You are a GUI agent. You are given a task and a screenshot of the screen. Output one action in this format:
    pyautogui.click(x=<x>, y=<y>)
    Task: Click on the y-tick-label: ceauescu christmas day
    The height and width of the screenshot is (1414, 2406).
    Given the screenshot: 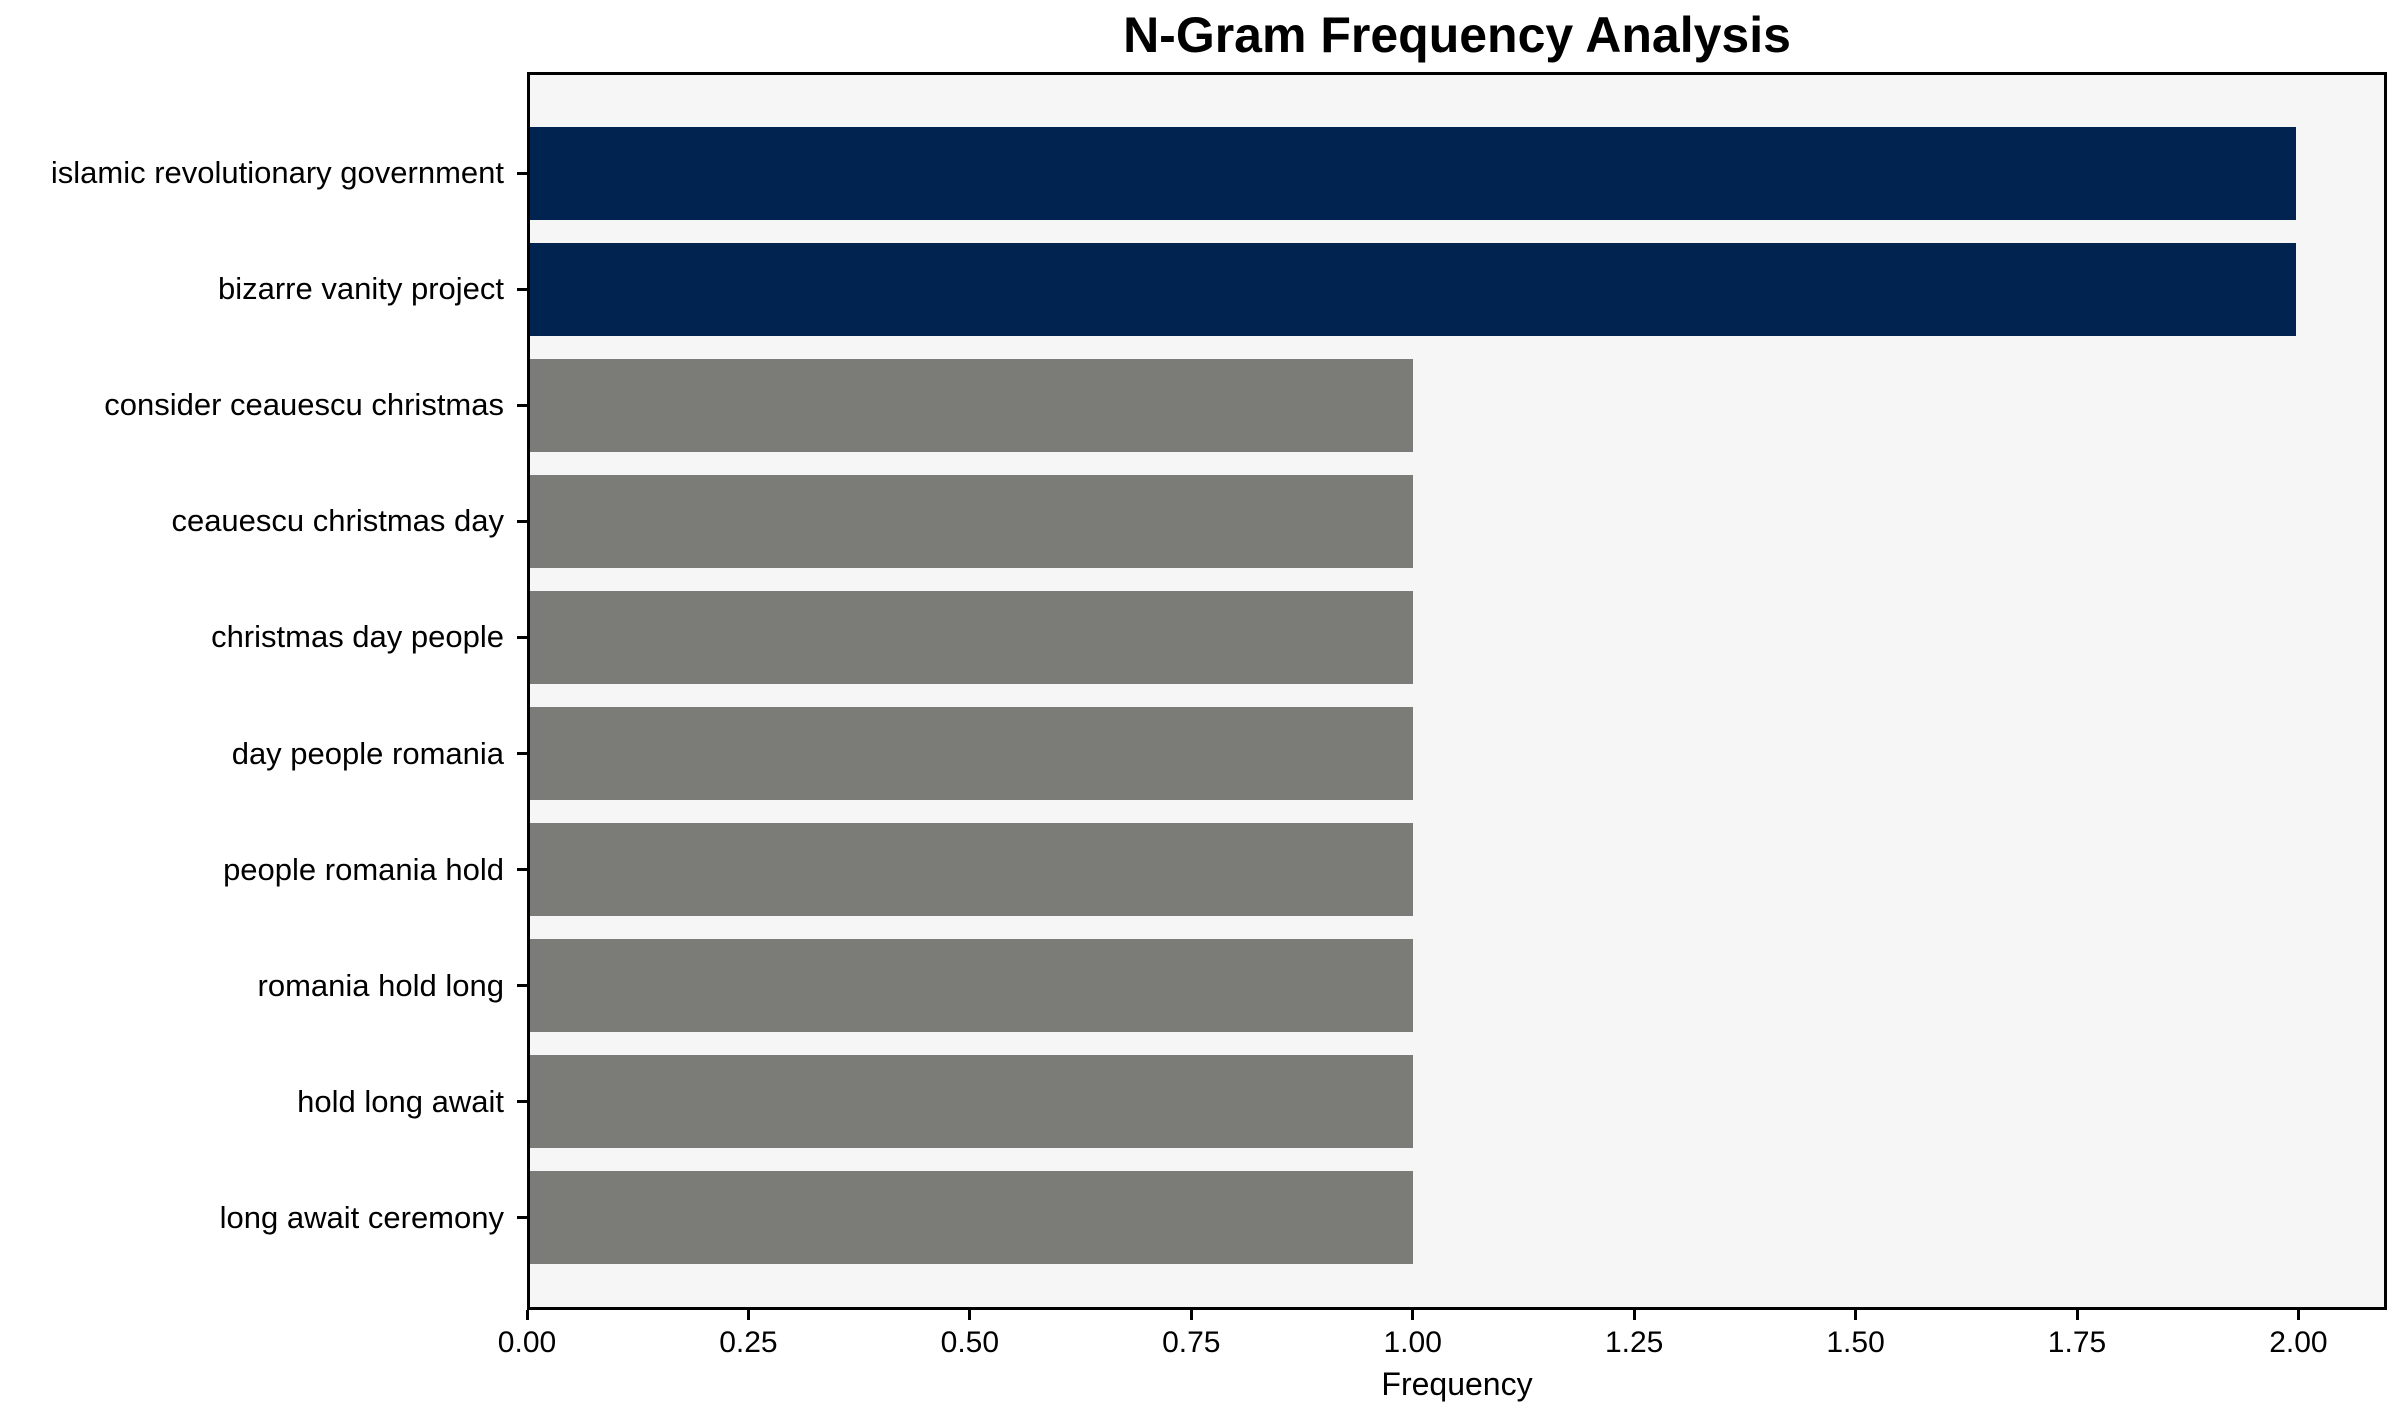 What is the action you would take?
    pyautogui.click(x=337, y=521)
    